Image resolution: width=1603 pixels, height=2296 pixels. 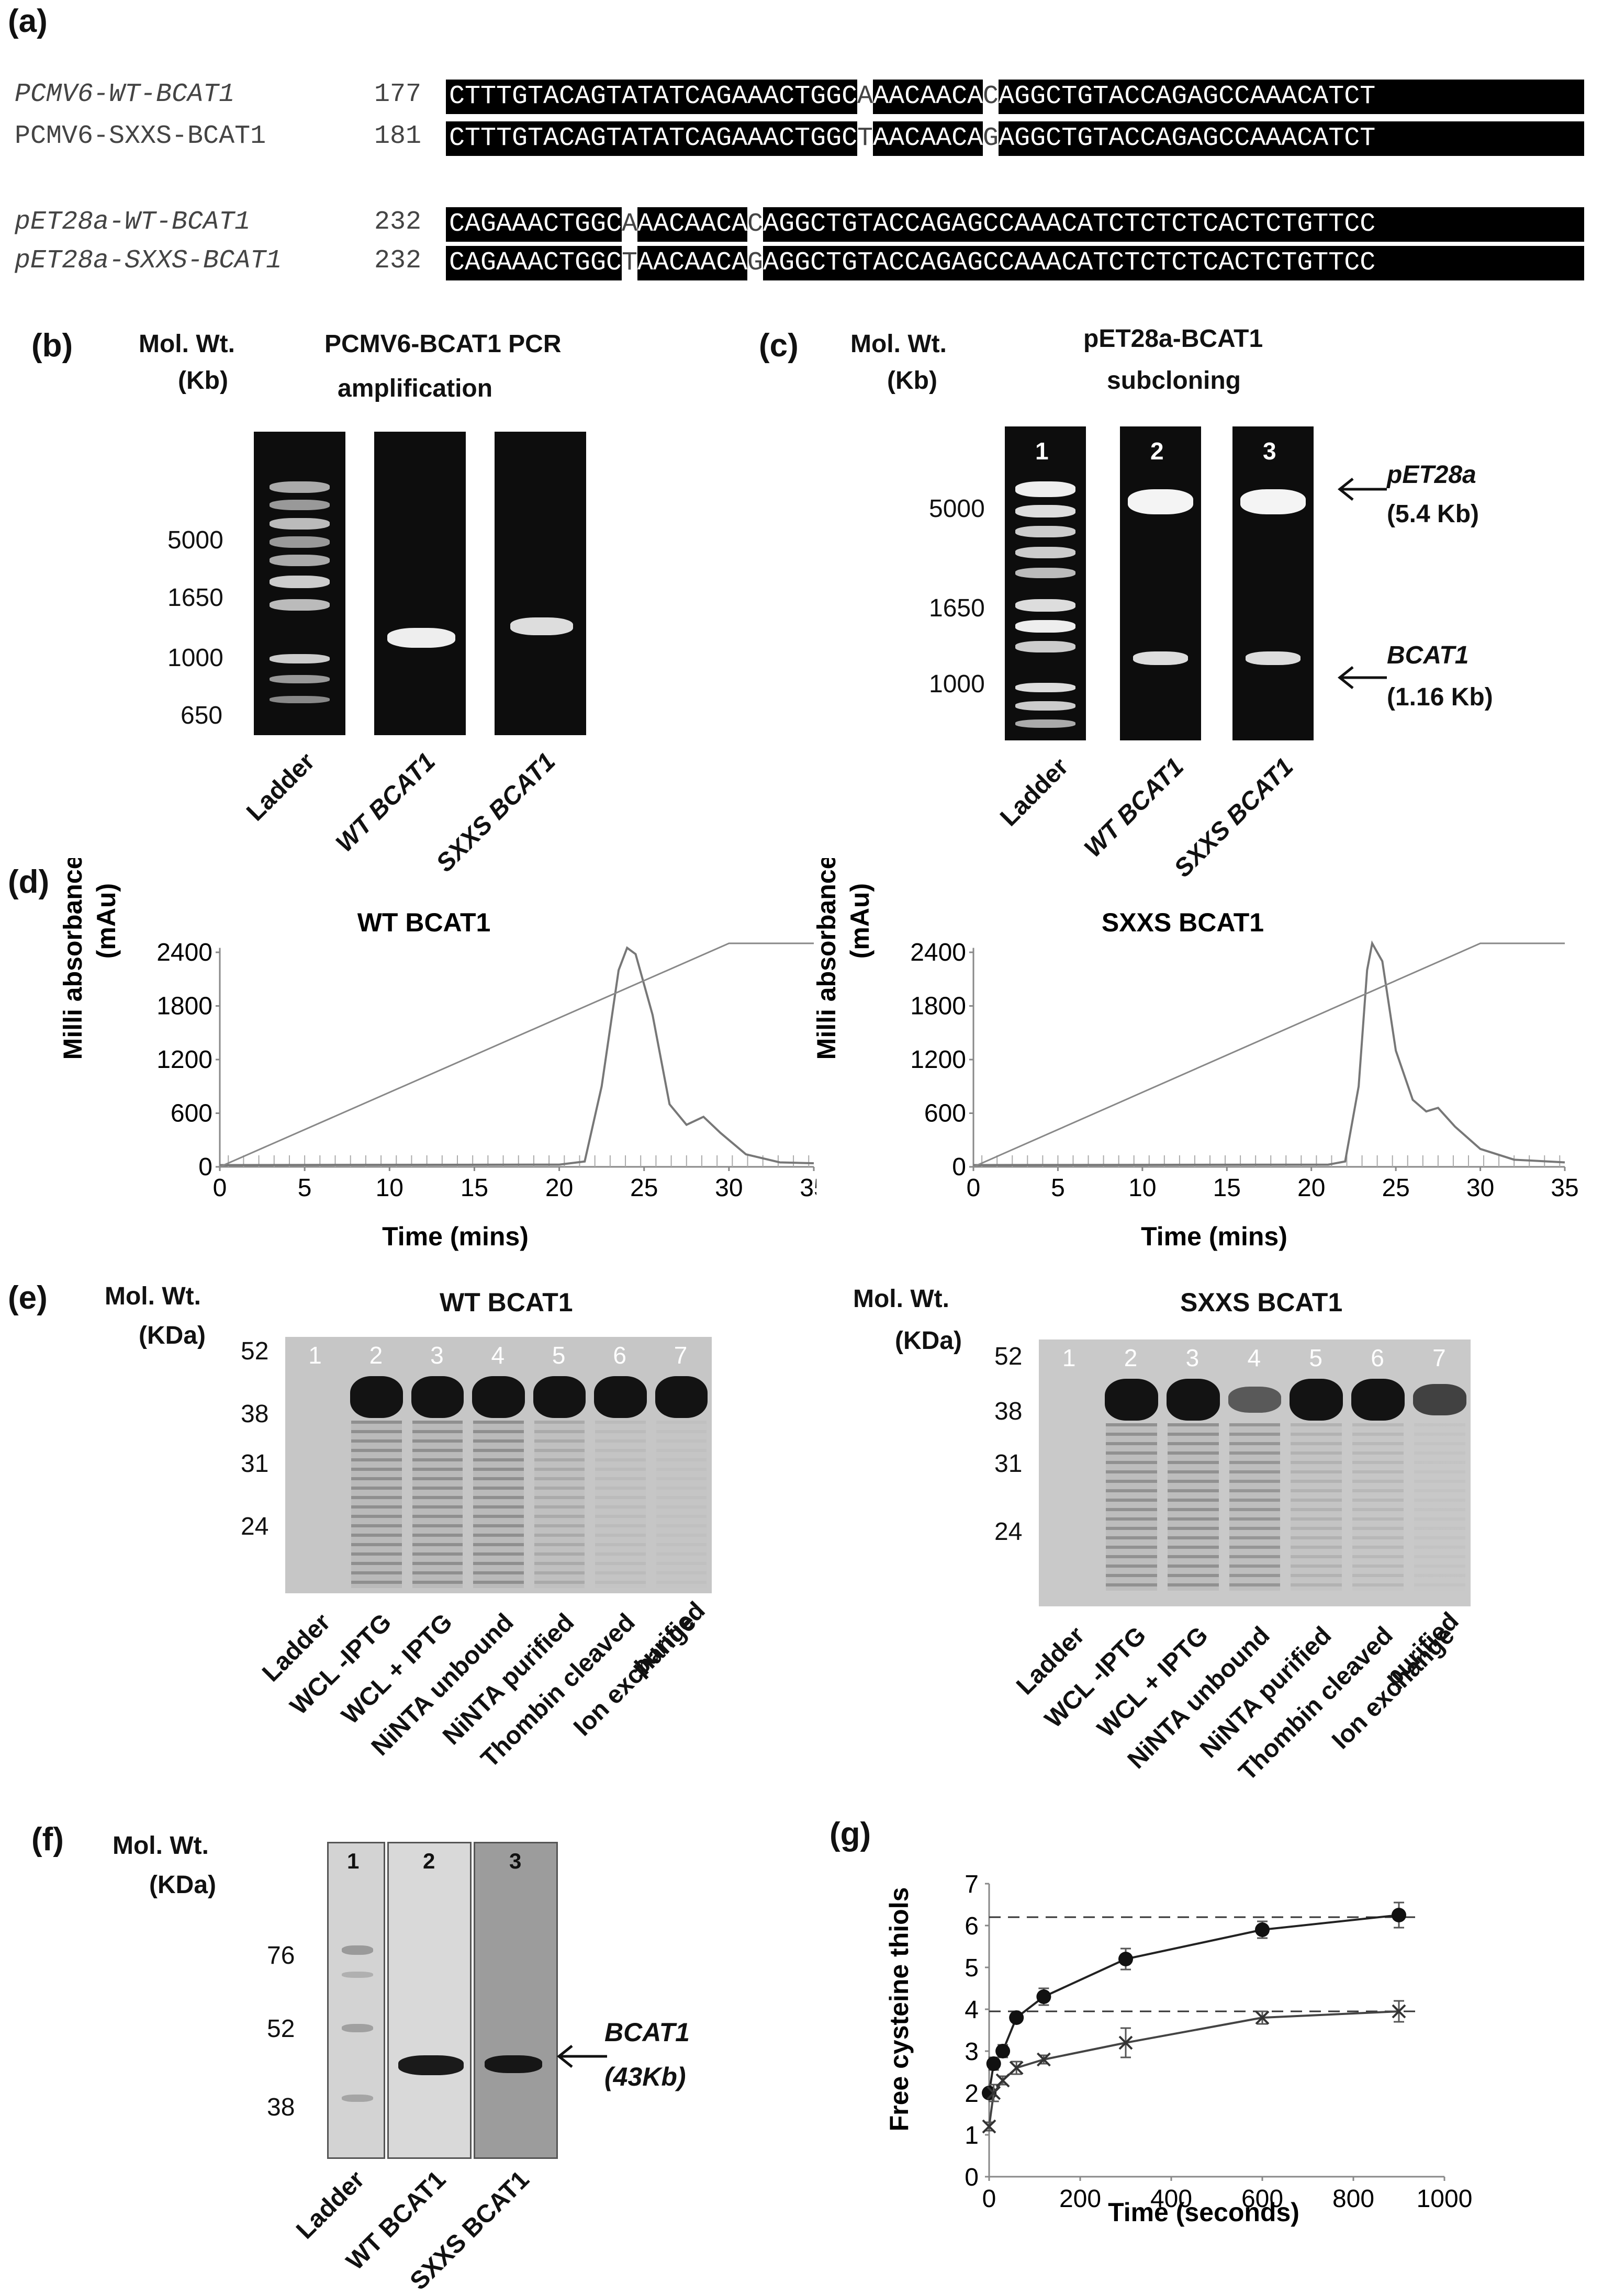 I want to click on f-lane-num-1: 1, so click(x=353, y=1861).